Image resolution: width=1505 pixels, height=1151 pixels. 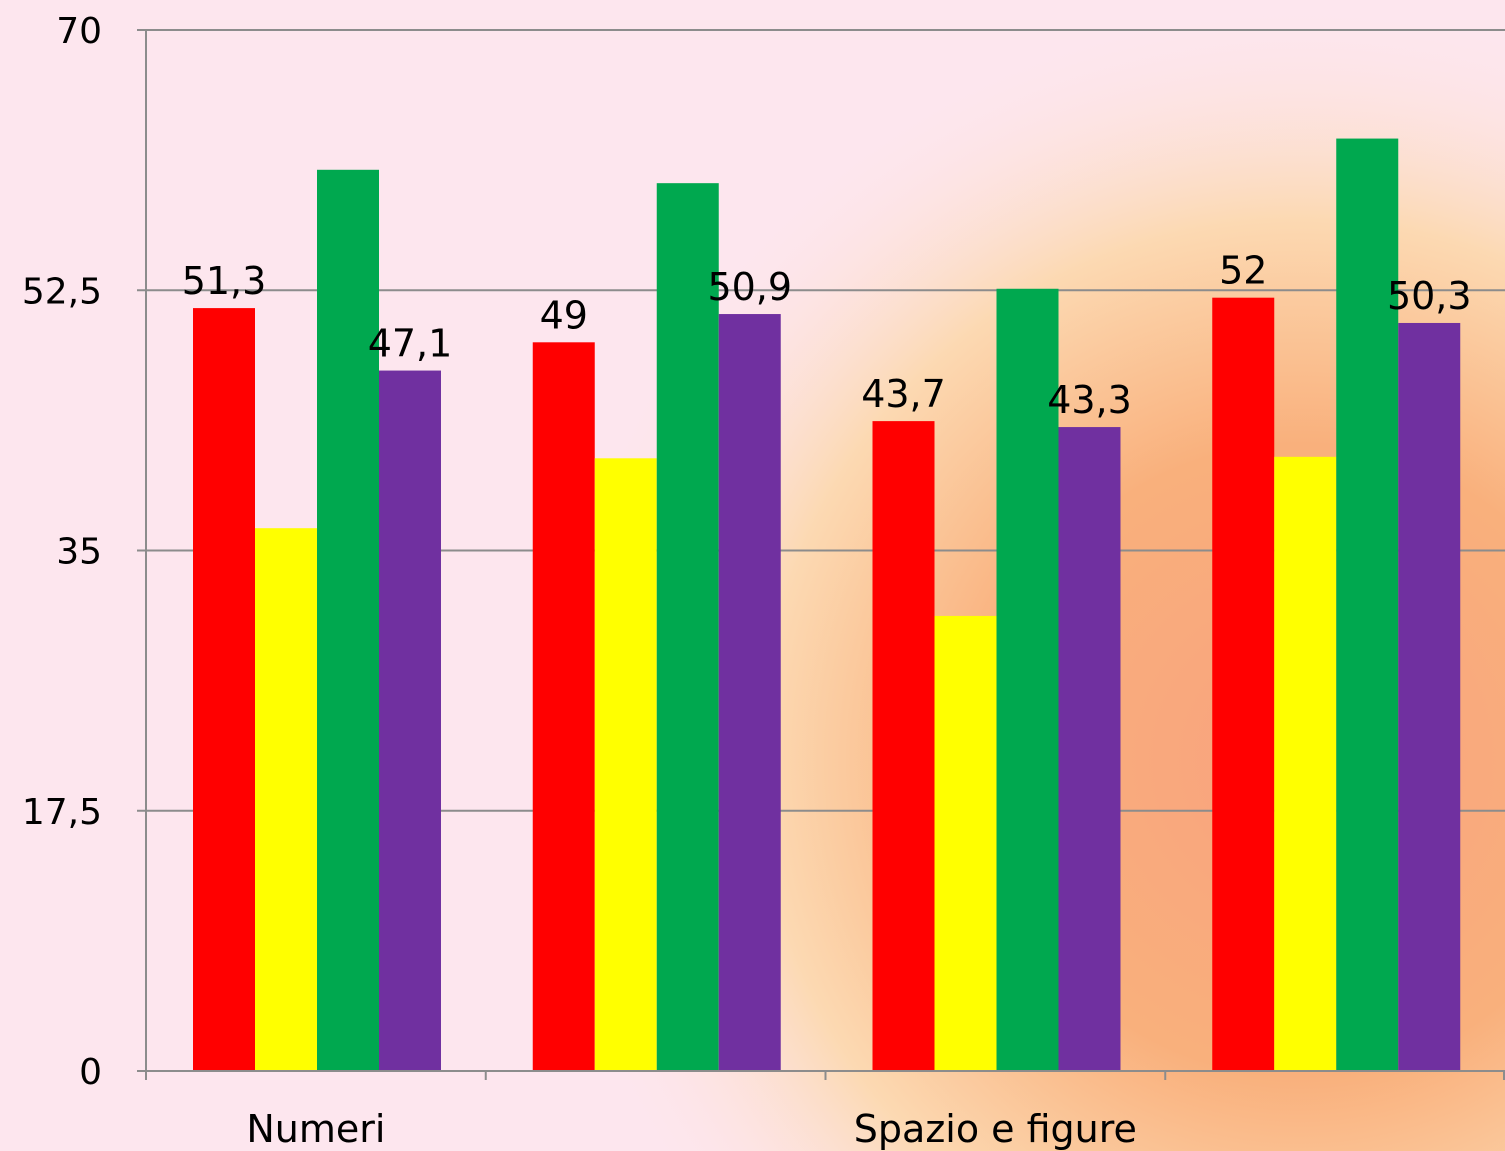 What do you see at coordinates (79, 31) in the screenshot?
I see `y-tick-label: 70` at bounding box center [79, 31].